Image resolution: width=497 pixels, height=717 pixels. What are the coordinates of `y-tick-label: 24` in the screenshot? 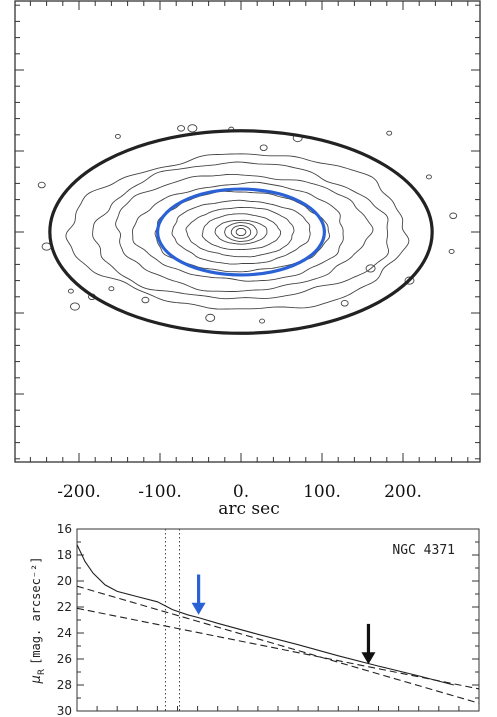 It's located at (64, 633).